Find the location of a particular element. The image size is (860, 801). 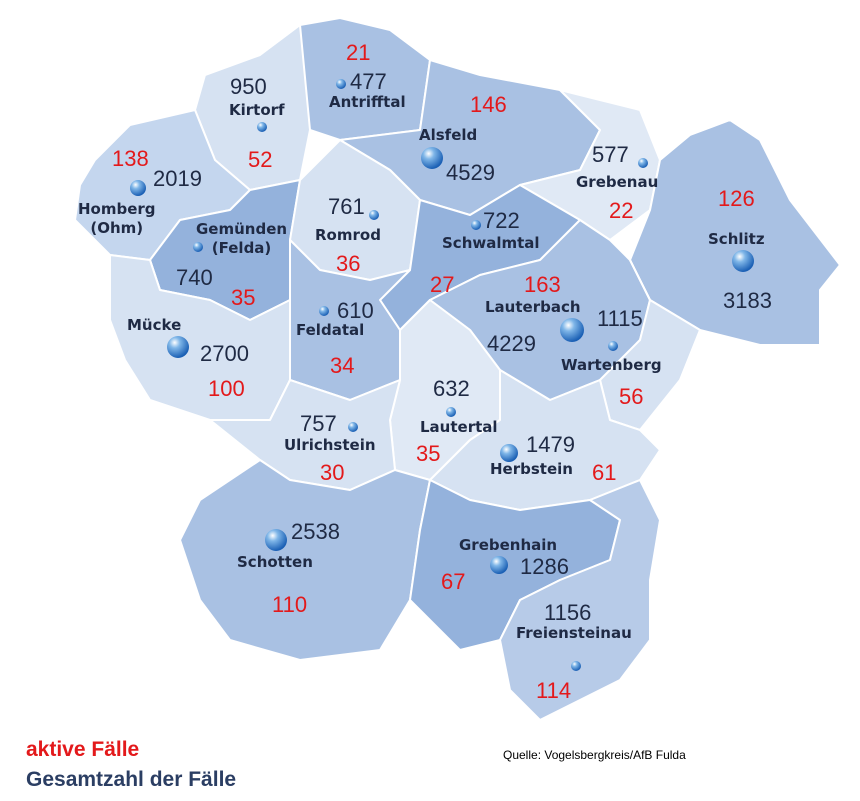

antrifftal-total: 477 is located at coordinates (368, 81).